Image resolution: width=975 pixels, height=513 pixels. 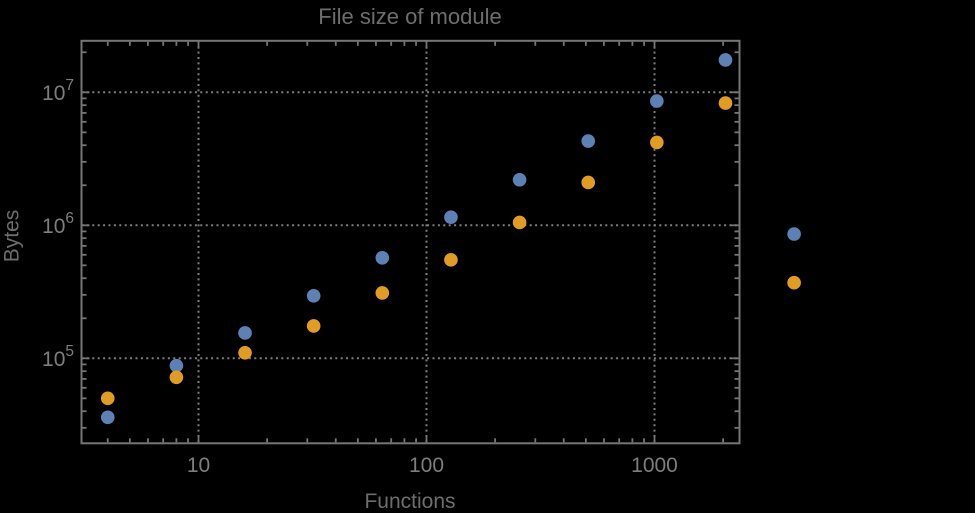 What do you see at coordinates (657, 101) in the screenshot?
I see `data-point-blue-x1024` at bounding box center [657, 101].